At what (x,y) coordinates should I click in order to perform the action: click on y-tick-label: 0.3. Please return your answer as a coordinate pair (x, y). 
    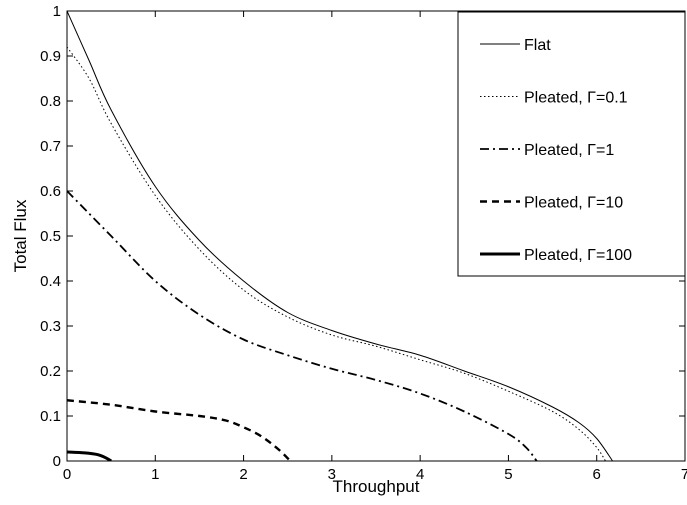
    Looking at the image, I should click on (50, 326).